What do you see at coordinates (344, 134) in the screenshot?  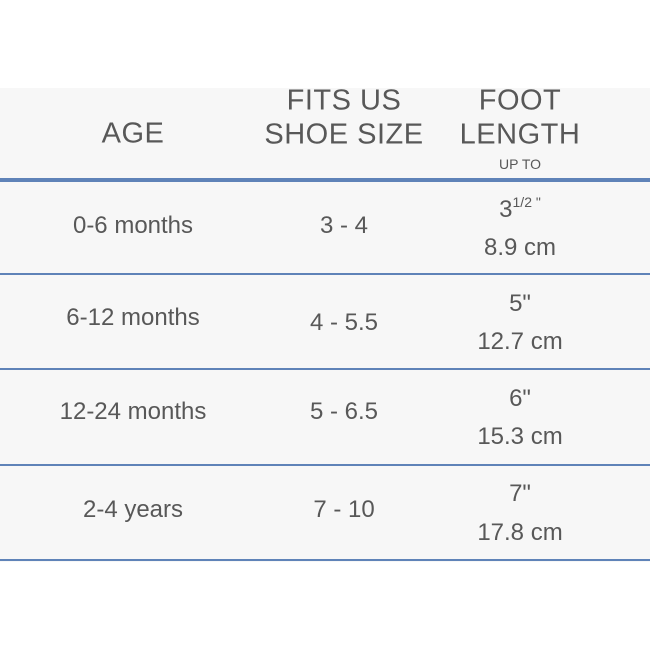 I see `header-shoe-size: SHOE SIZE` at bounding box center [344, 134].